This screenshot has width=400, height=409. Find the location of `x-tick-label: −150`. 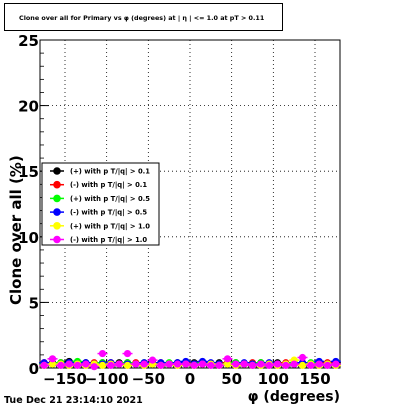

x-tick-label: −150 is located at coordinates (65, 379).